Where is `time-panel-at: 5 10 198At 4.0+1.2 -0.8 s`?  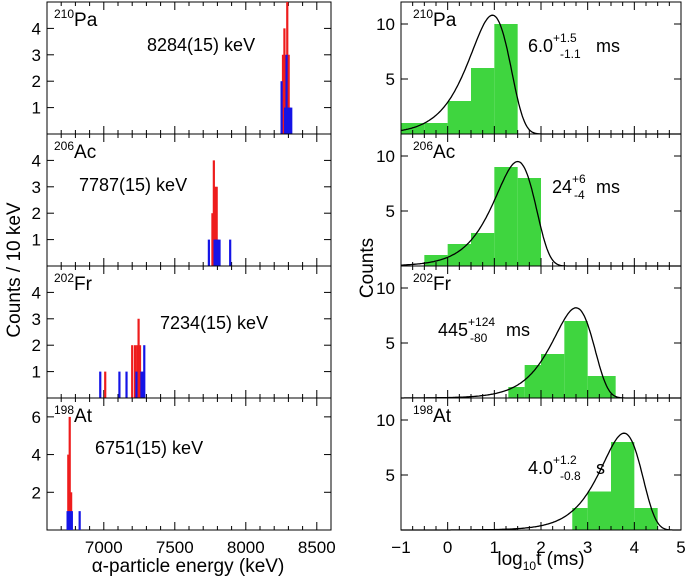 time-panel-at: 5 10 198At 4.0+1.2 -0.8 s is located at coordinates (529, 464).